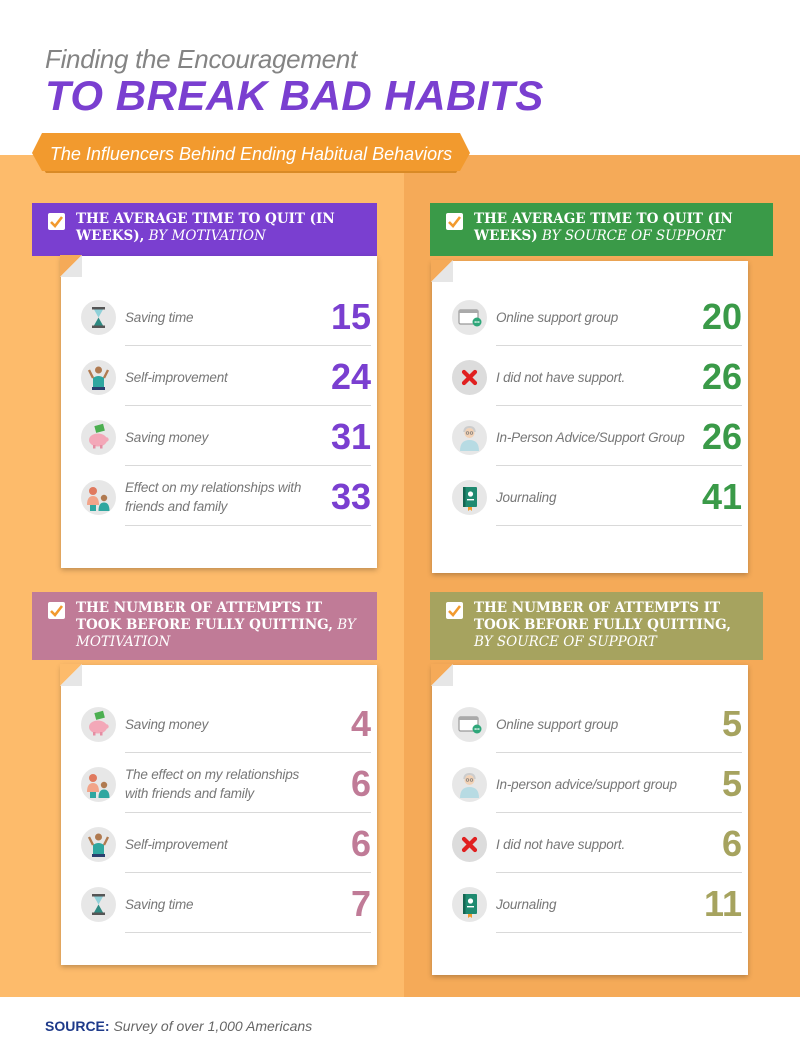 The image size is (800, 1060). What do you see at coordinates (216, 724) in the screenshot?
I see `data-row: Saving money 4` at bounding box center [216, 724].